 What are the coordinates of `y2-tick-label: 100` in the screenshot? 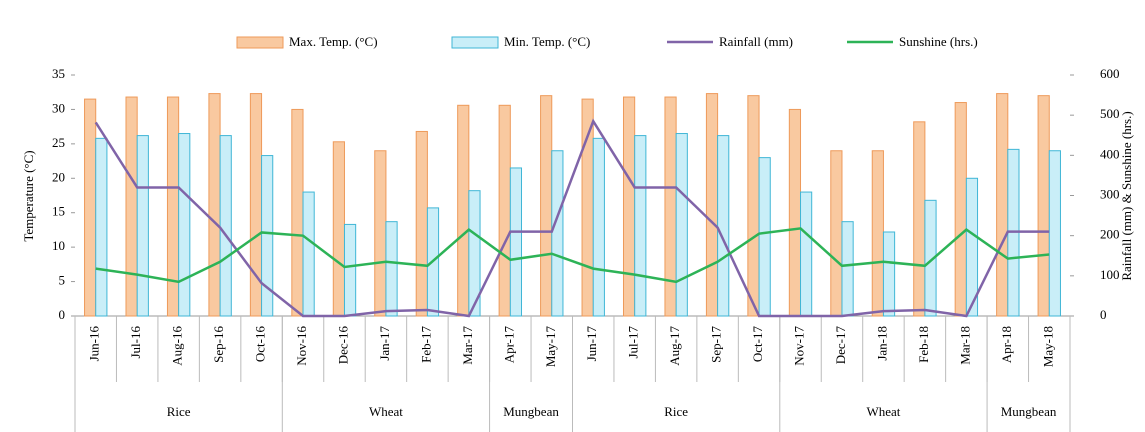 It's located at (1110, 274).